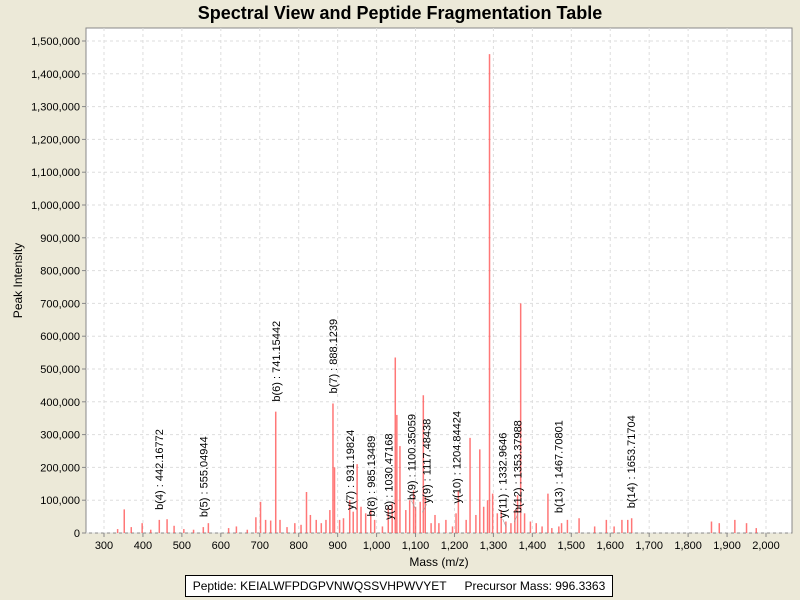  What do you see at coordinates (60, 304) in the screenshot?
I see `y-tick-label: 700,000` at bounding box center [60, 304].